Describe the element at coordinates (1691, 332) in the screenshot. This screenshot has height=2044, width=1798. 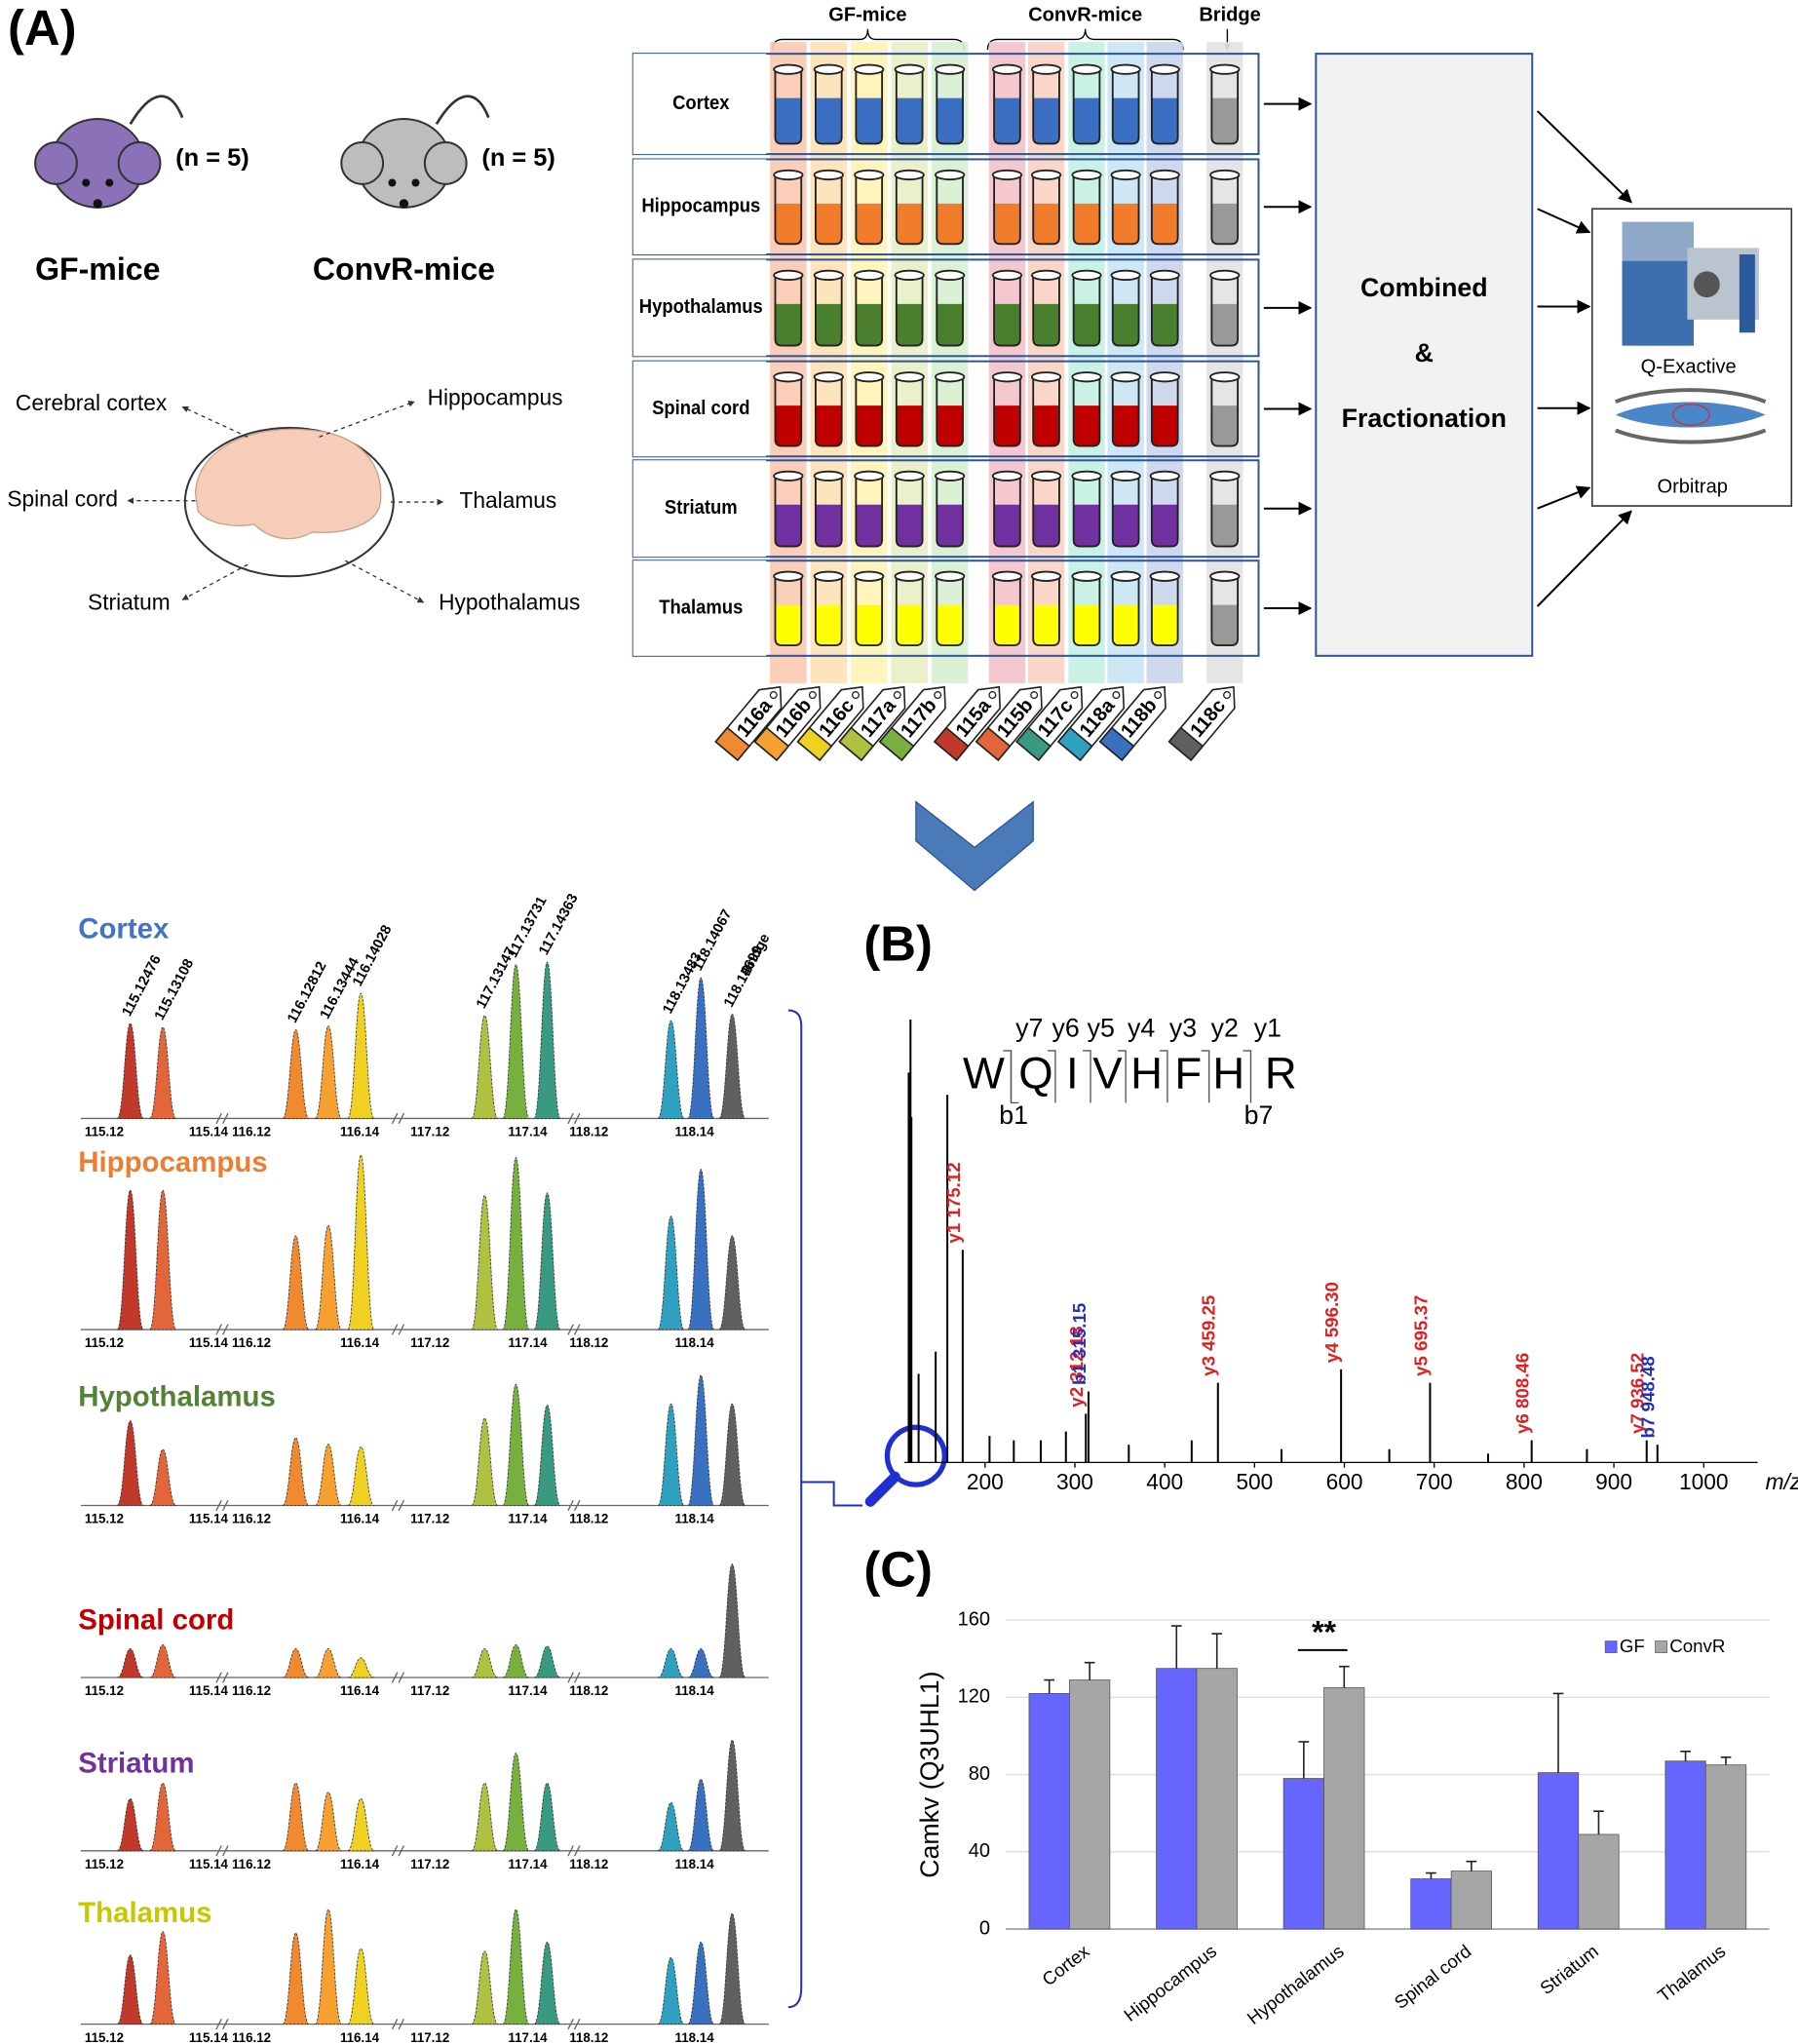
I see `instrument-icon` at that location.